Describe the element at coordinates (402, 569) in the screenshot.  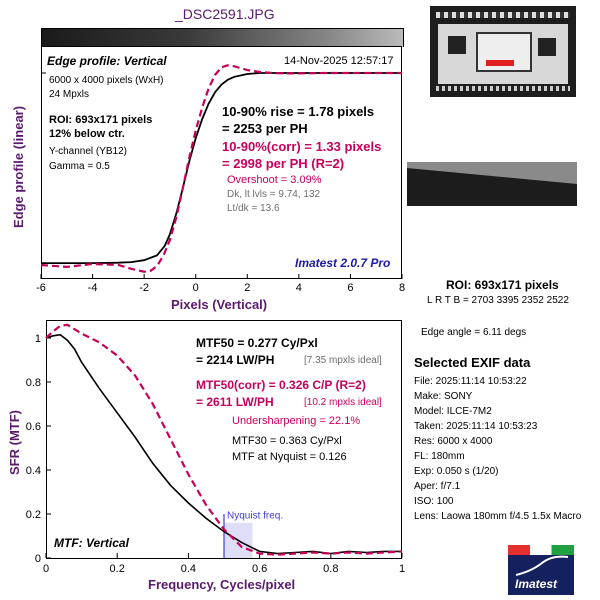
I see `mtf-x-tick-label: 1` at that location.